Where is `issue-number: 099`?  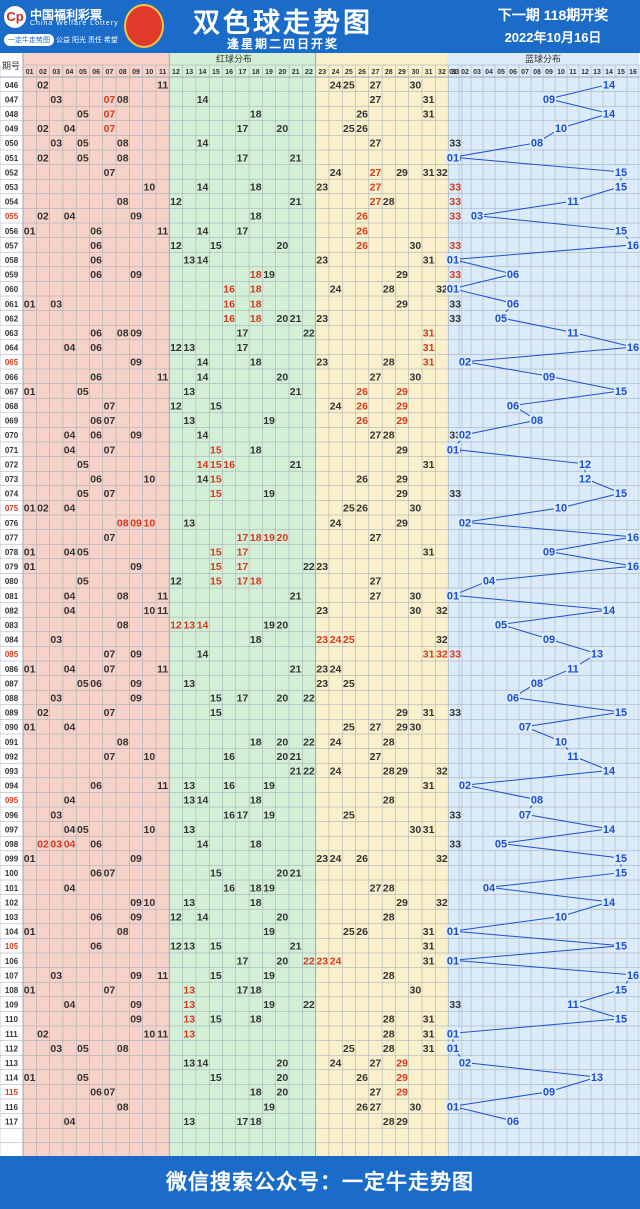
issue-number: 099 is located at coordinates (12, 859).